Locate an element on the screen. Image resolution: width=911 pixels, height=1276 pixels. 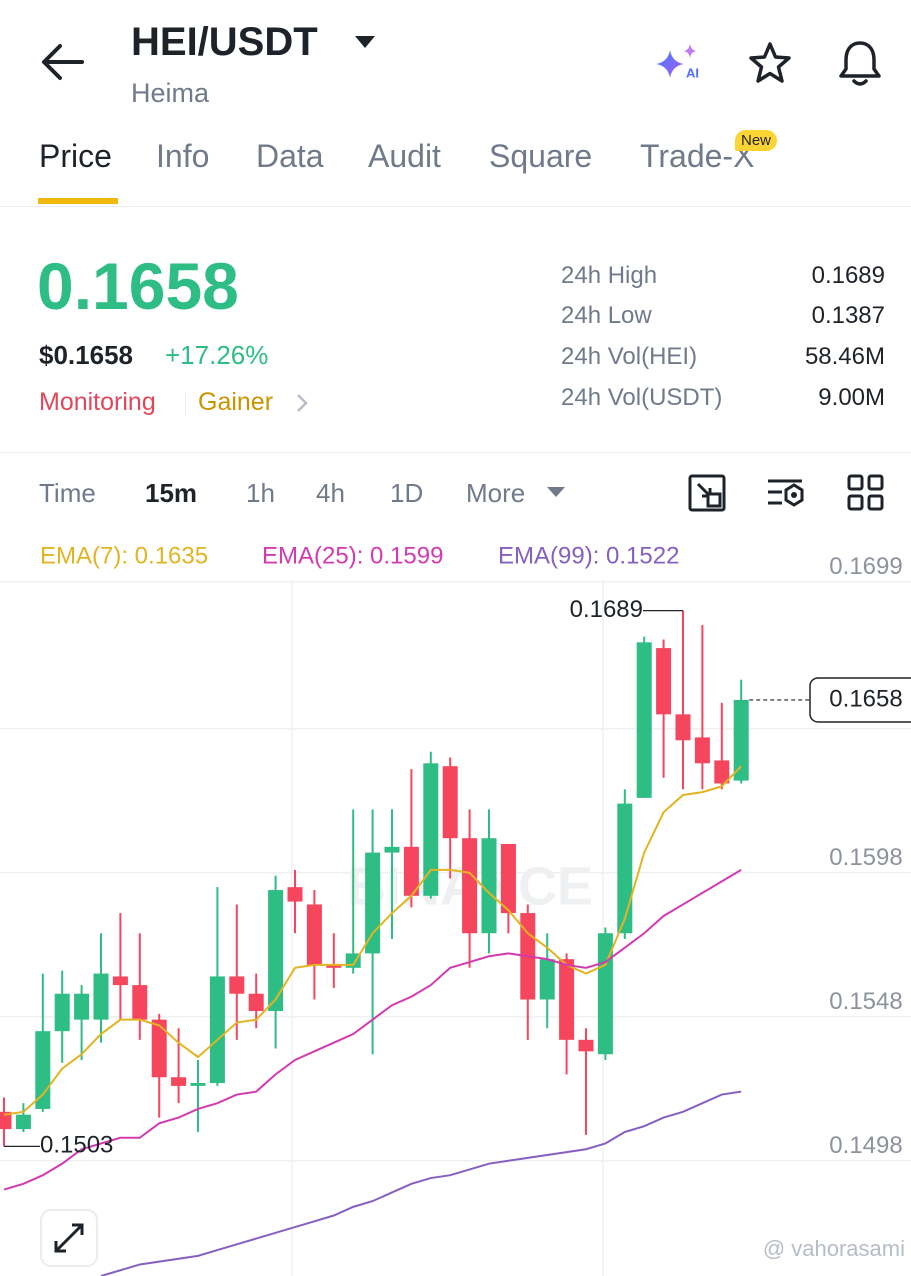
interval: 1h is located at coordinates (260, 493).